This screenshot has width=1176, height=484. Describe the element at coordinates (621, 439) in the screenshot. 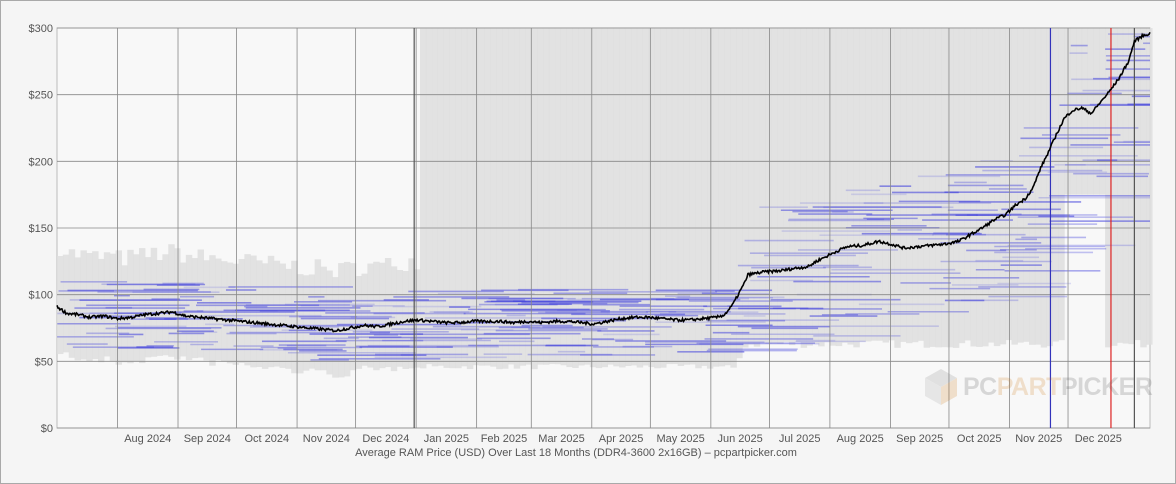

I see `x-tick-label: Apr 2025` at that location.